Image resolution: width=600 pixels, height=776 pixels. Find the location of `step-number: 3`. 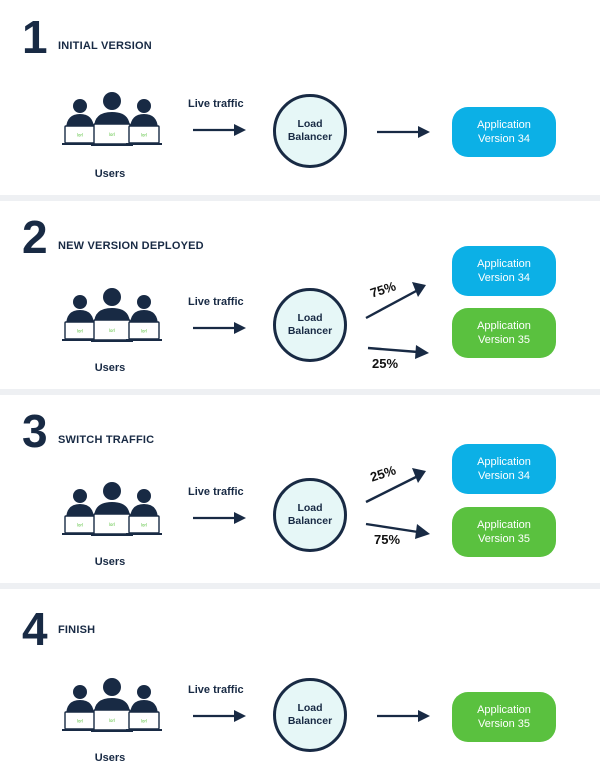

step-number: 3 is located at coordinates (35, 431).